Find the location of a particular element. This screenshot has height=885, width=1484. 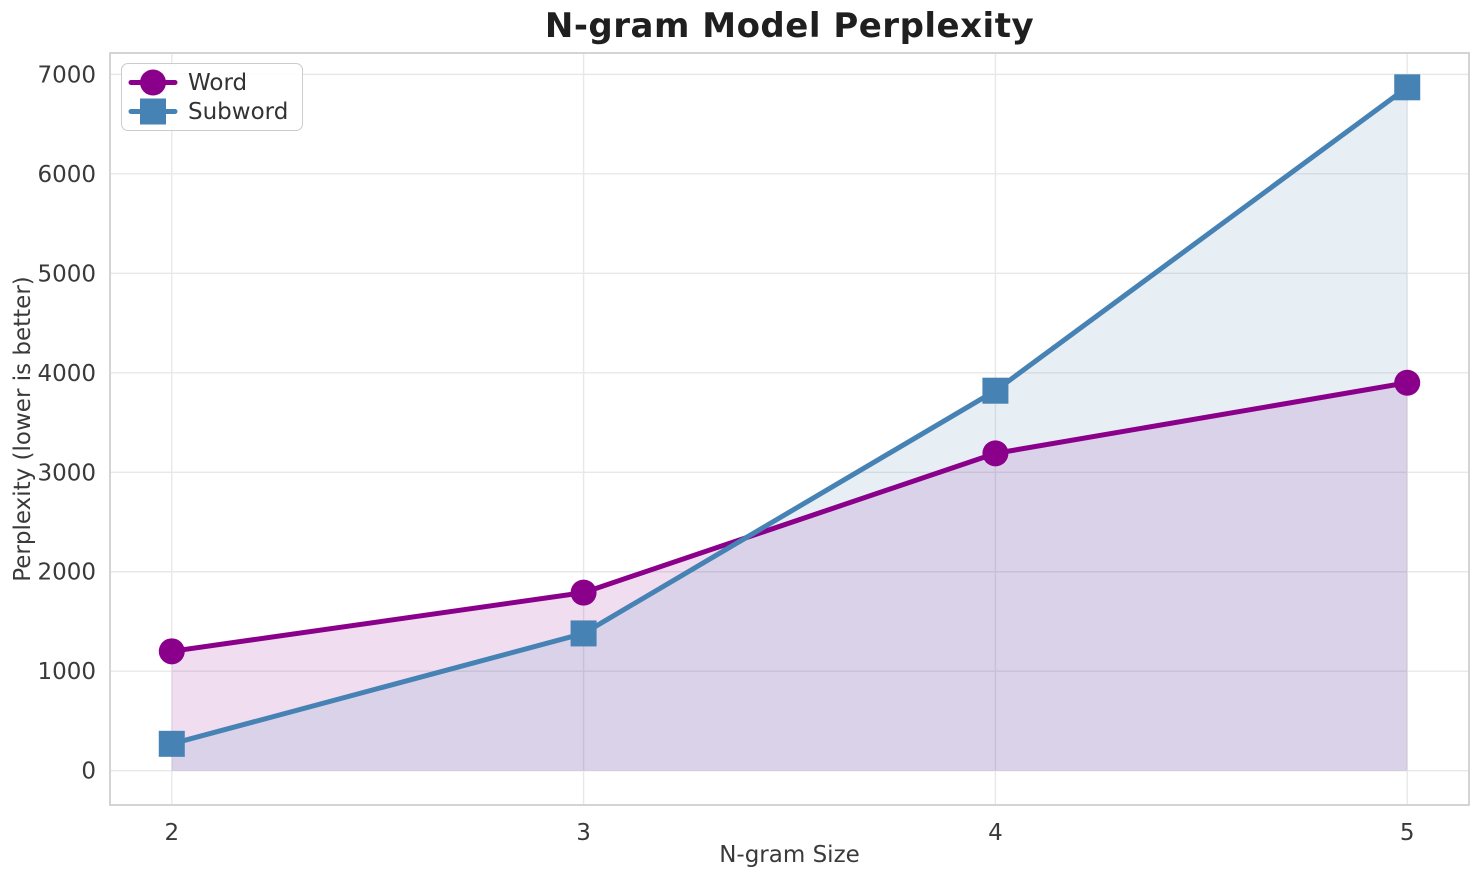

y-tick-label: 0 is located at coordinates (88, 772).